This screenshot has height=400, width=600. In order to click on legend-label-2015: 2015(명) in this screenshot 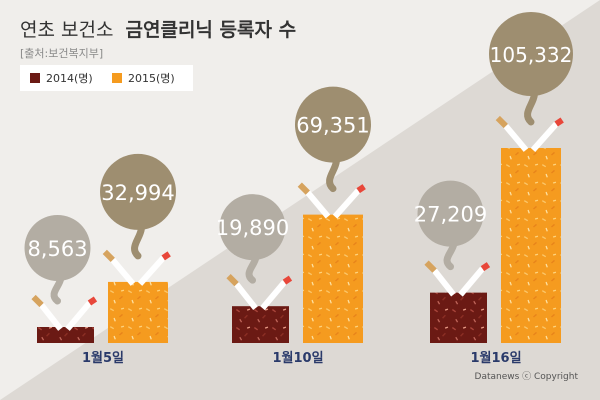, I will do `click(151, 78)`.